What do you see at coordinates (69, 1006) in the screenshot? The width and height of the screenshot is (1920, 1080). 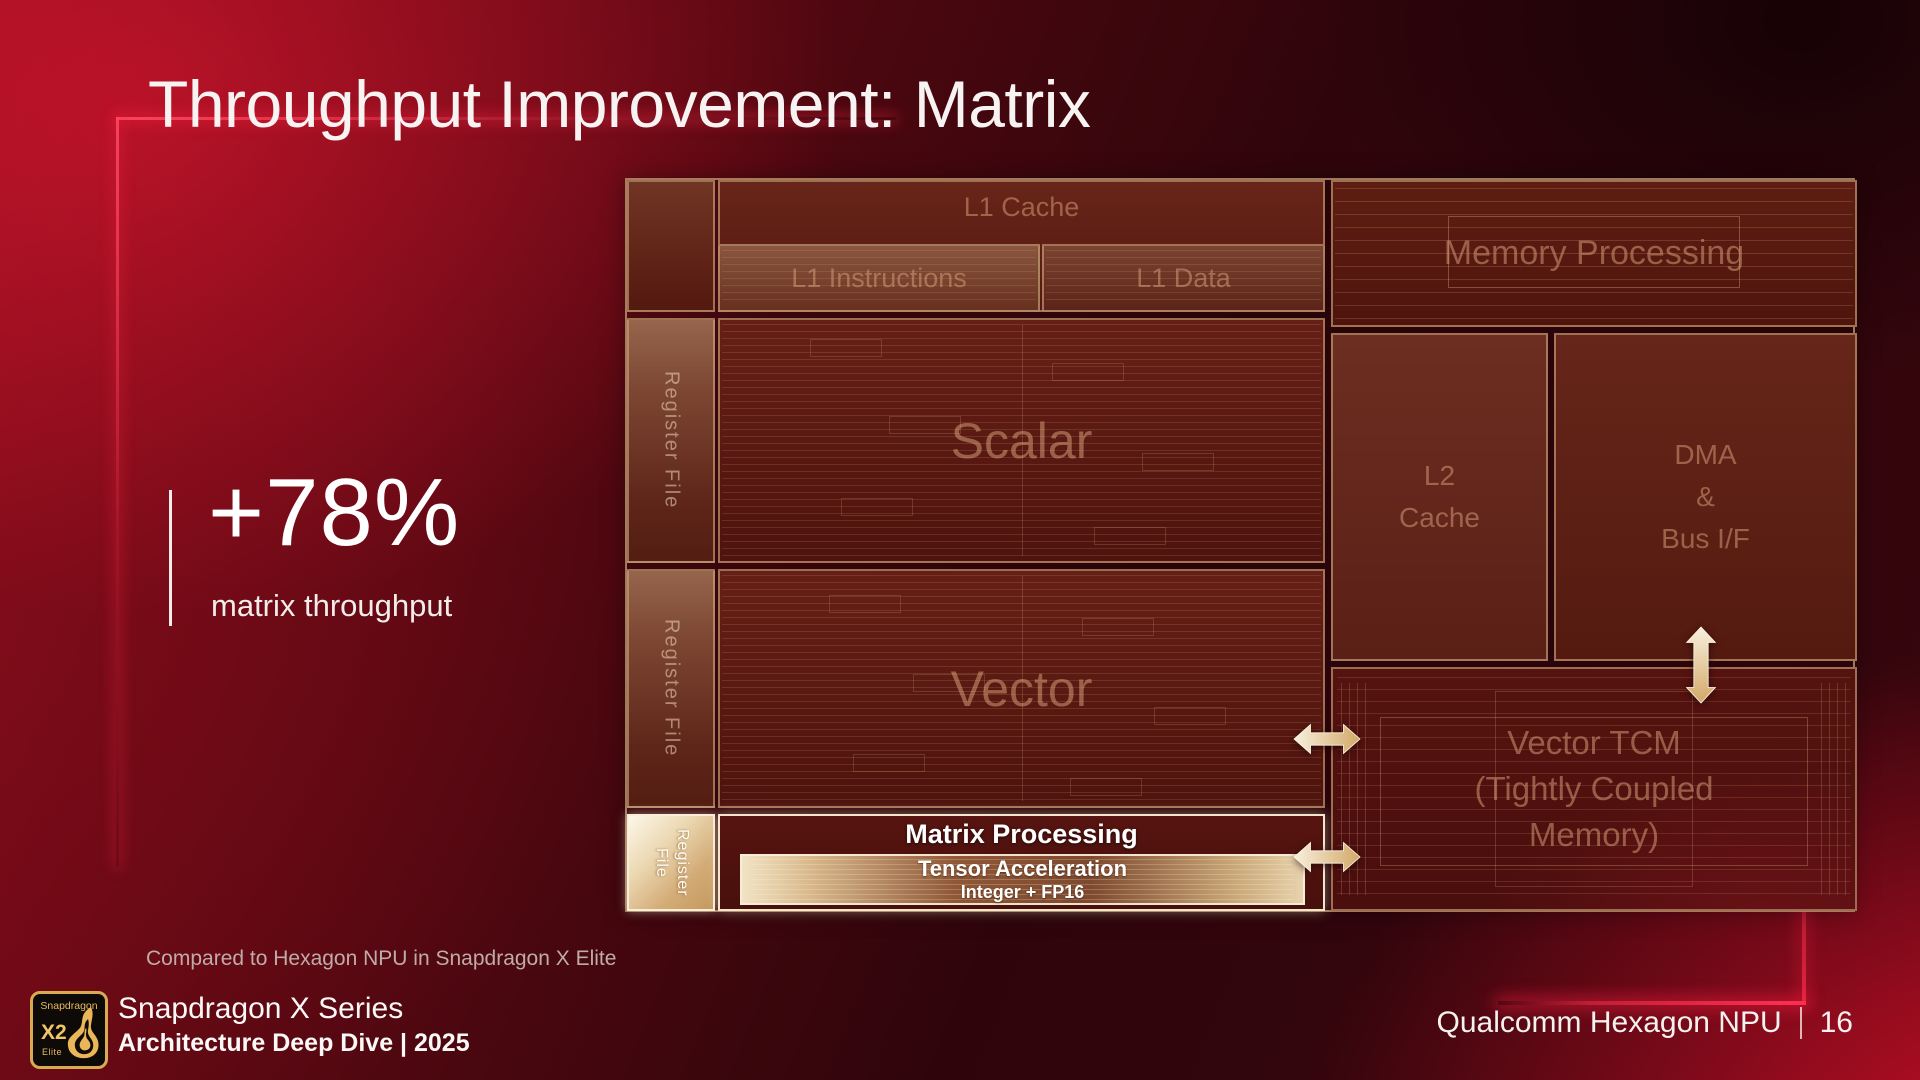 I see `badge-brand-label: Snapdragon` at bounding box center [69, 1006].